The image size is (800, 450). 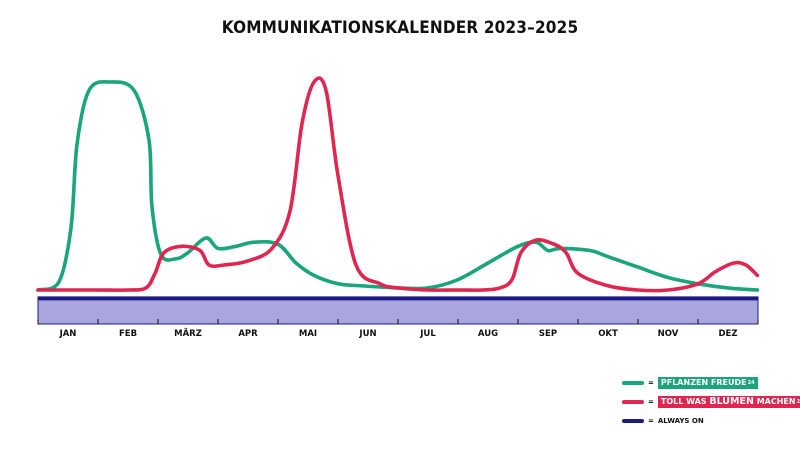 What do you see at coordinates (727, 334) in the screenshot?
I see `month-label: DEZ` at bounding box center [727, 334].